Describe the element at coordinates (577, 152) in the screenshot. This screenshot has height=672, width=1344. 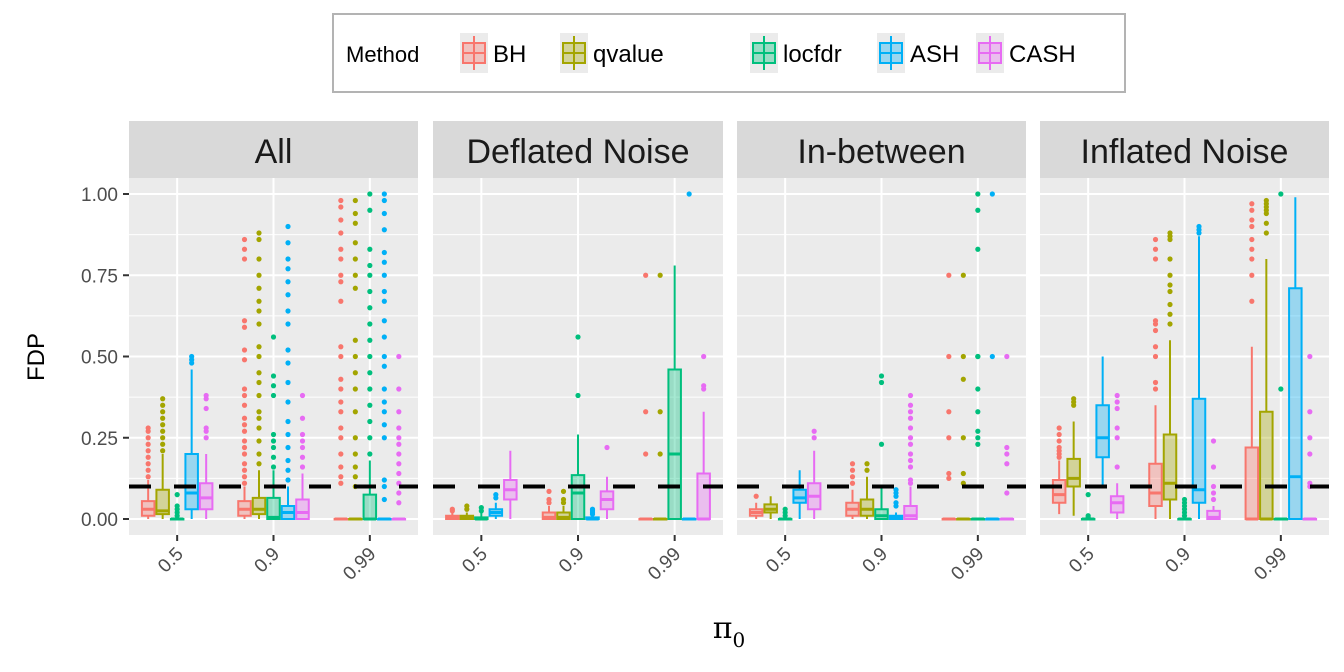
I see `facet-strip-label: Deflated Noise` at that location.